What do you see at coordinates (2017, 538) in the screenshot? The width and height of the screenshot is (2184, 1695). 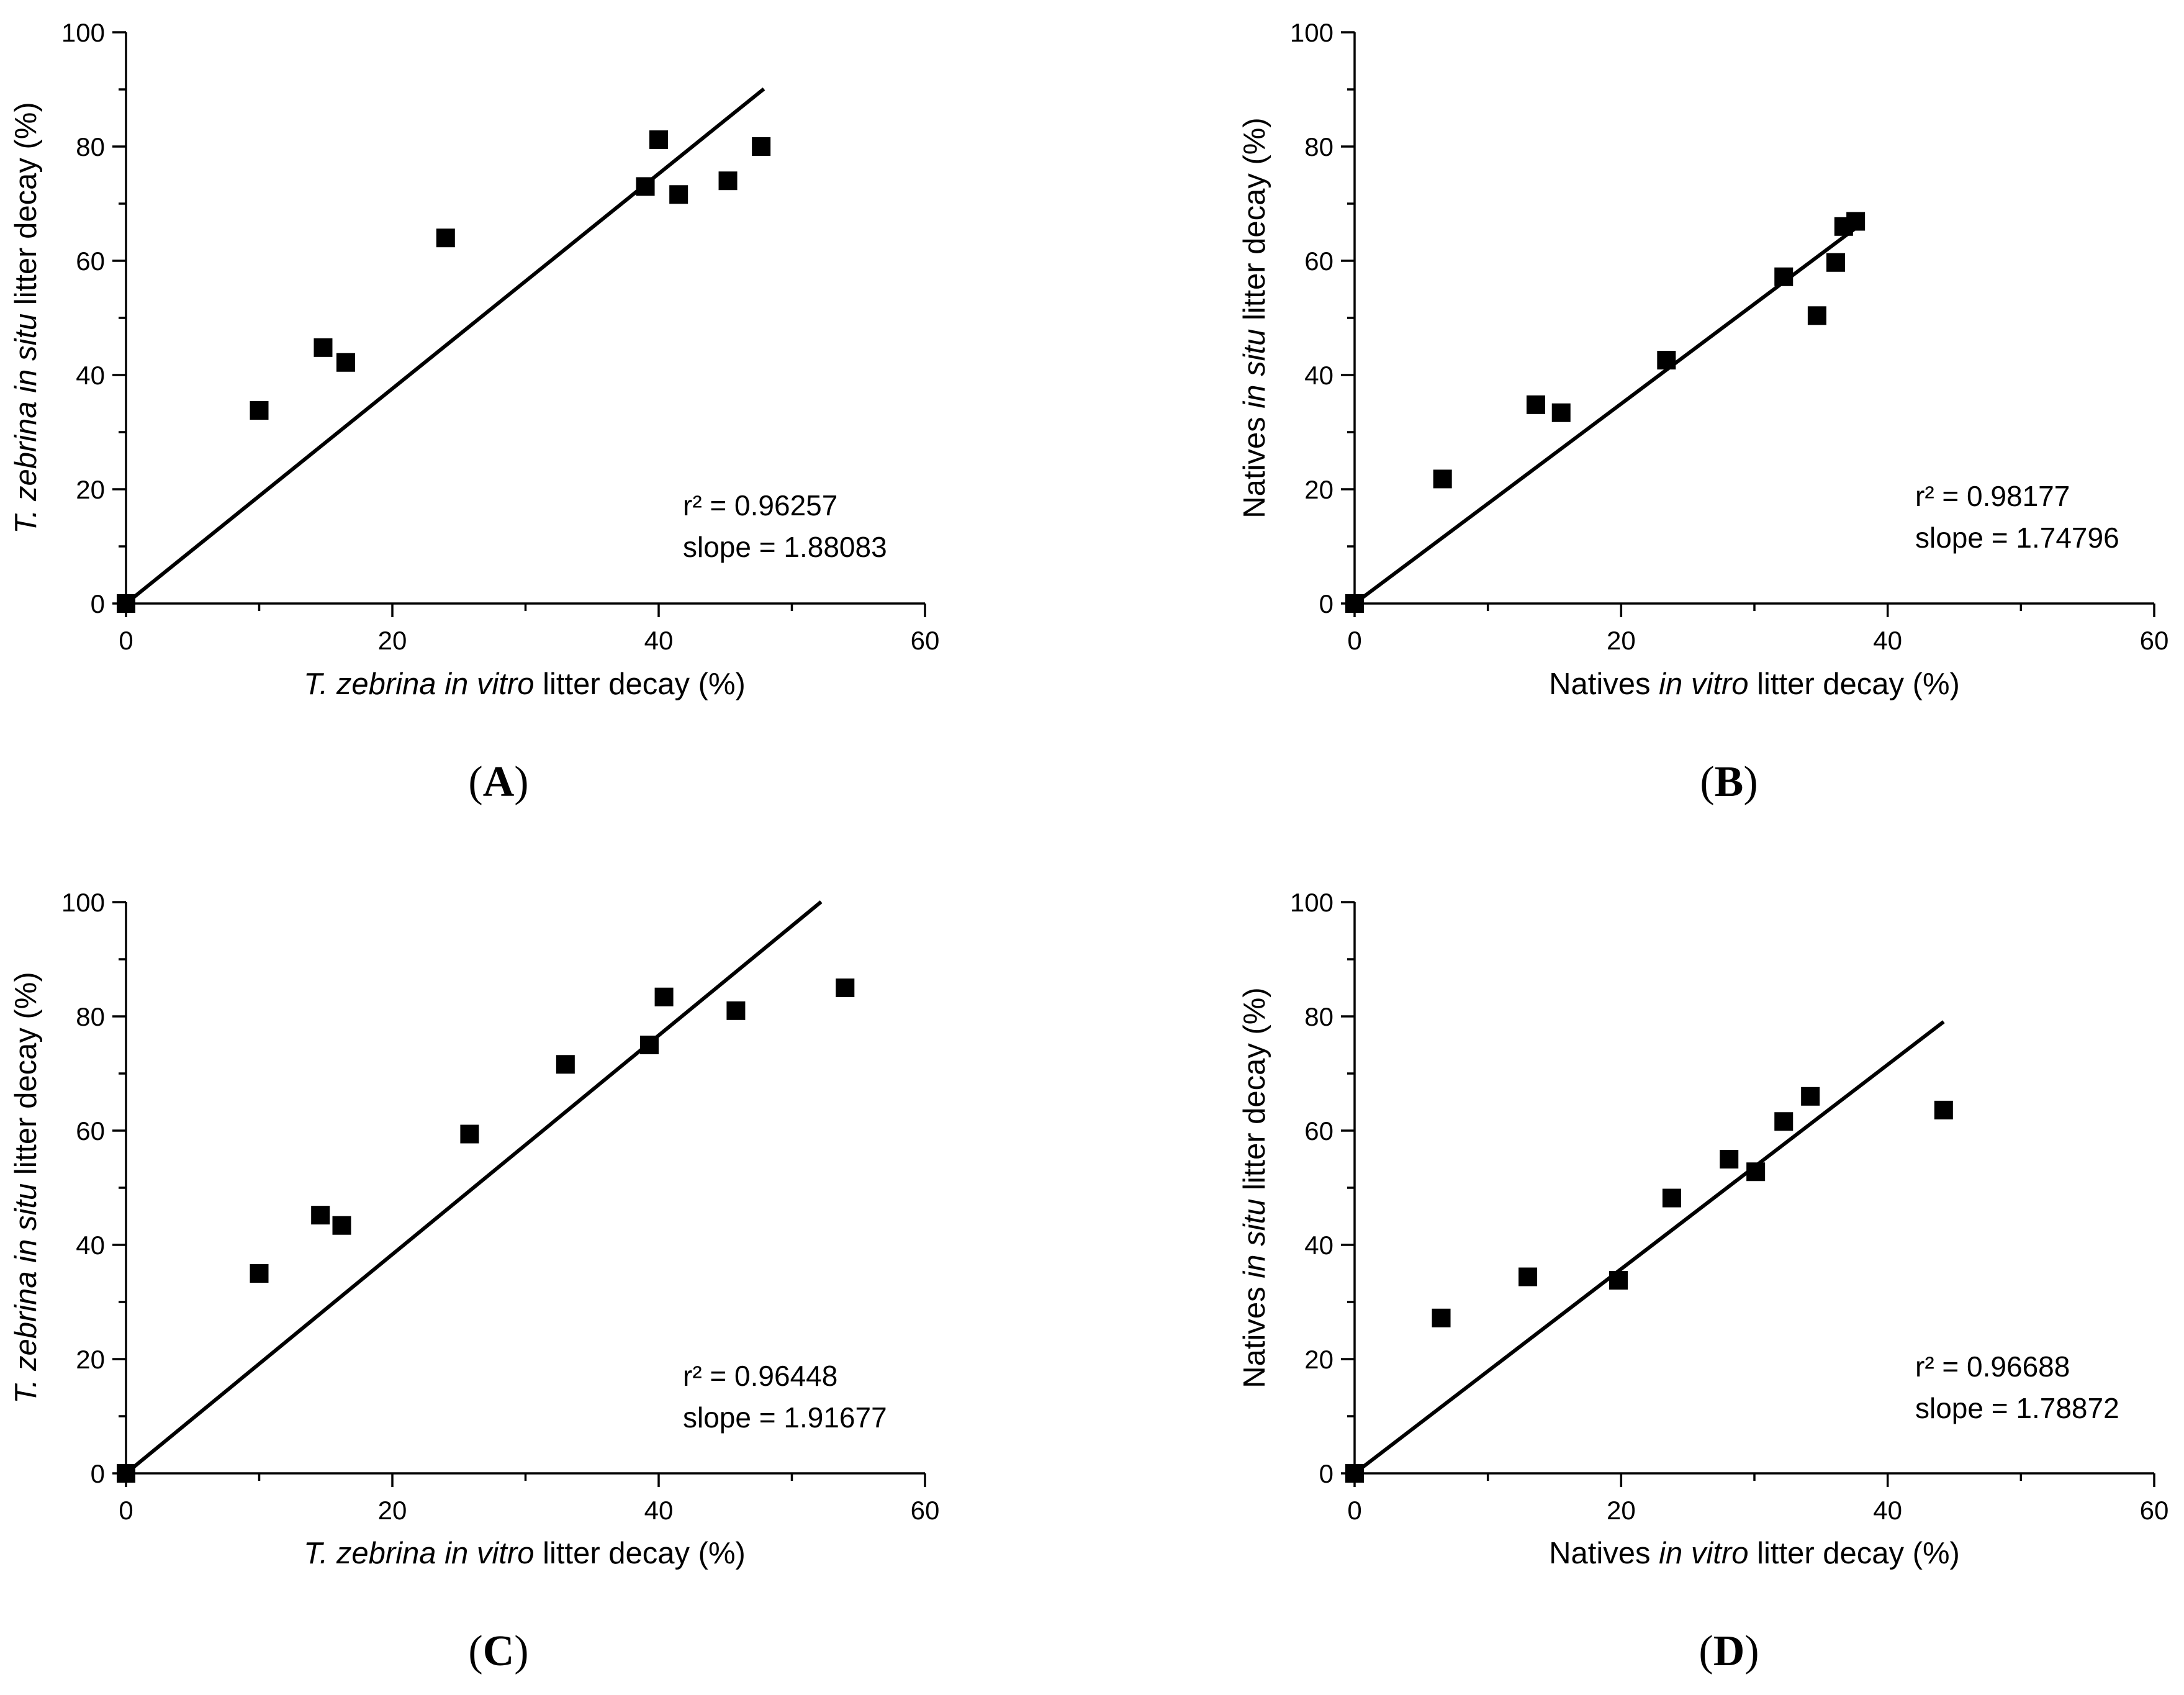 I see `slope-annotation: slope = 1.74796` at bounding box center [2017, 538].